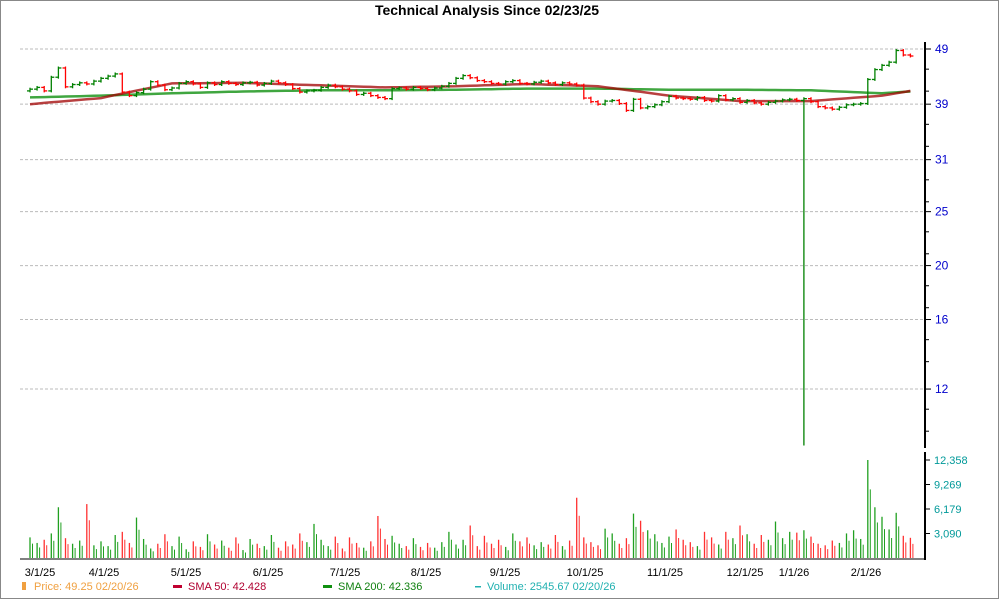  Describe the element at coordinates (942, 389) in the screenshot. I see `price-tick-label: 12` at that location.